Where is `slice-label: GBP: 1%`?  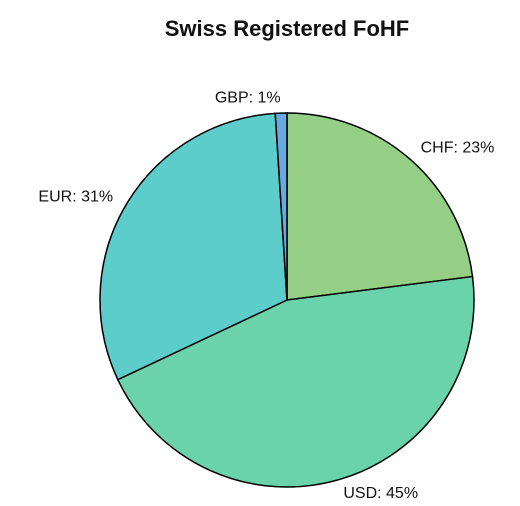
slice-label: GBP: 1% is located at coordinates (248, 97).